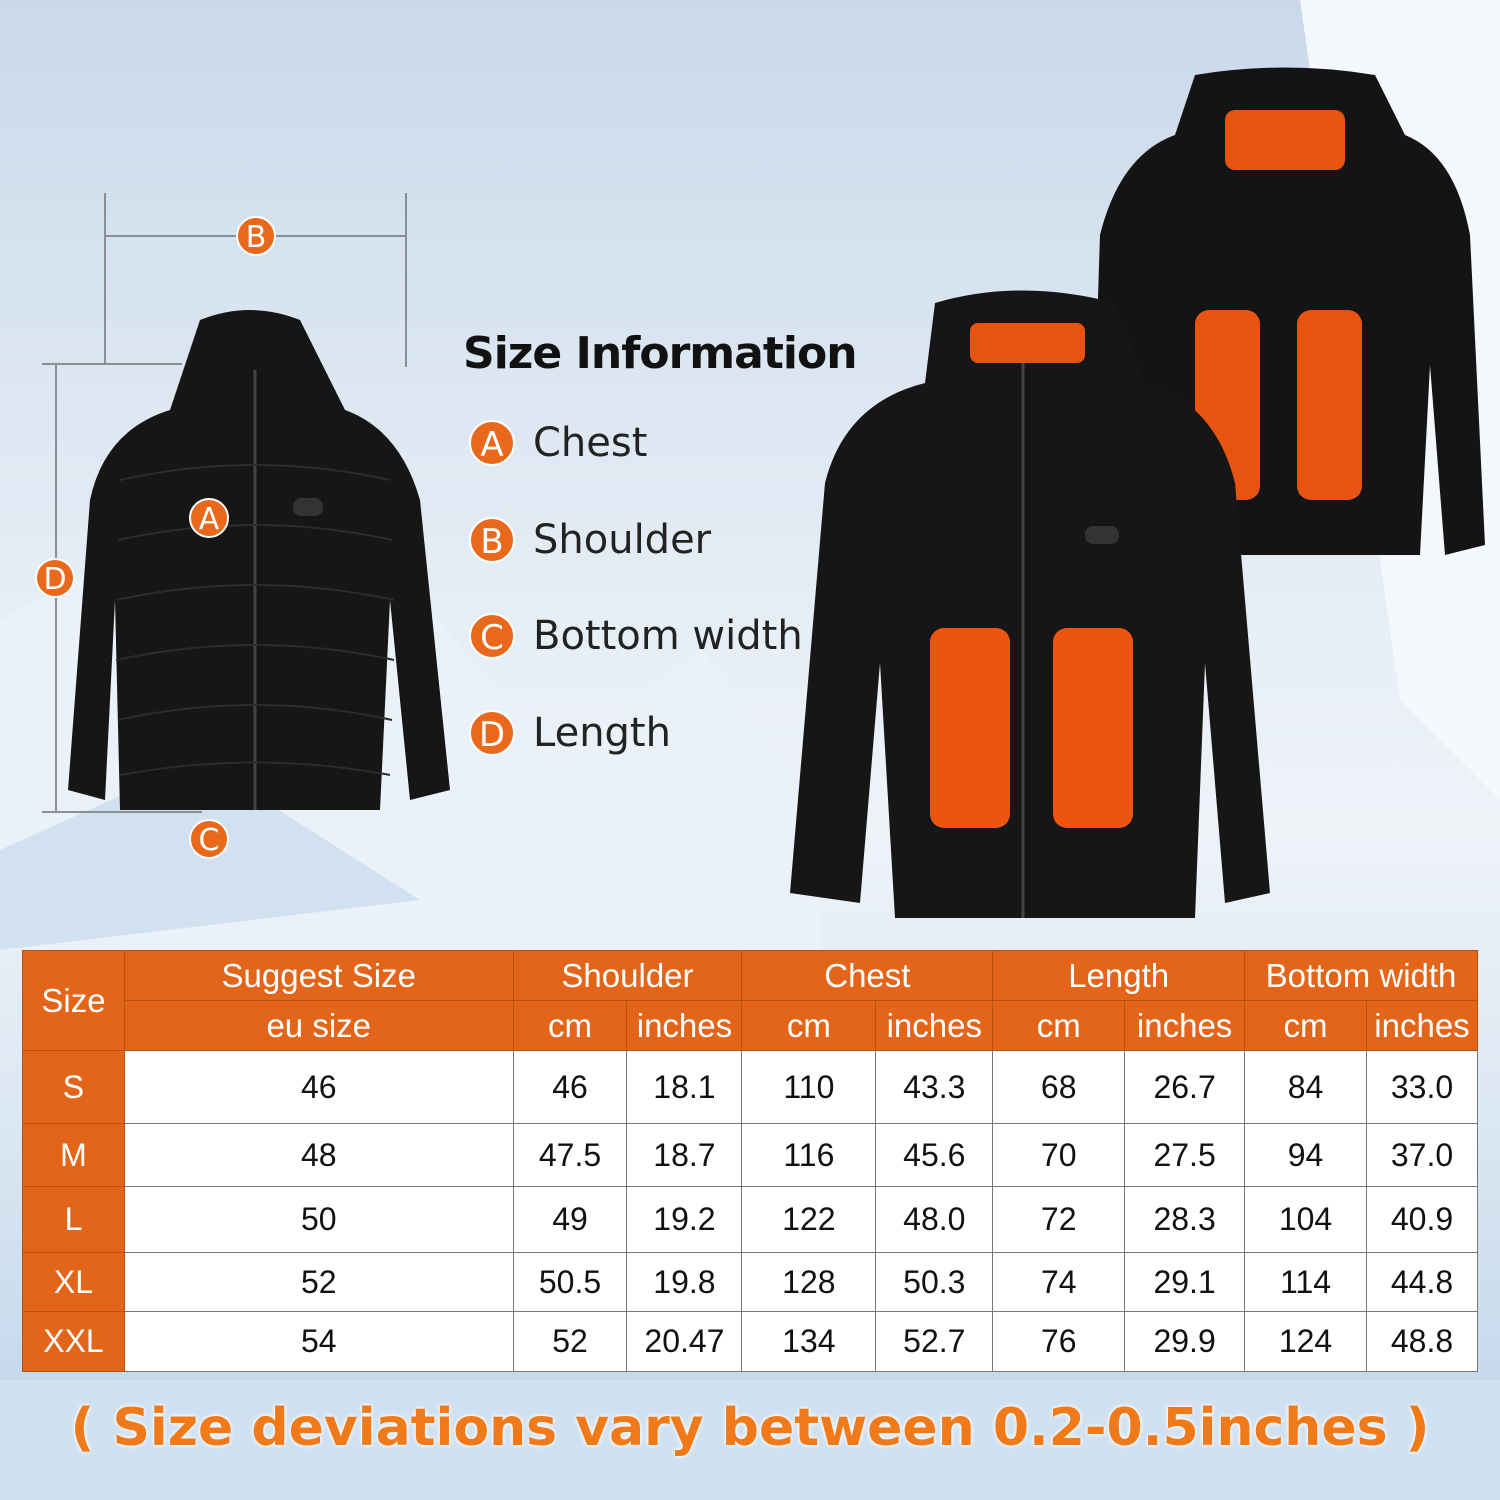  I want to click on legend-label: Shoulder, so click(622, 540).